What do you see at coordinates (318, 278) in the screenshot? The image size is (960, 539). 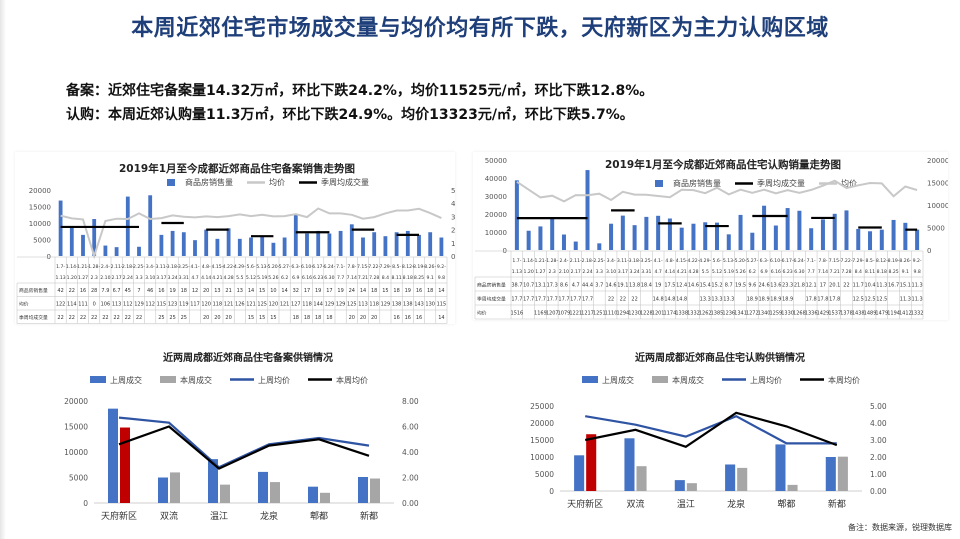 I see `table-category-label: 6.23` at bounding box center [318, 278].